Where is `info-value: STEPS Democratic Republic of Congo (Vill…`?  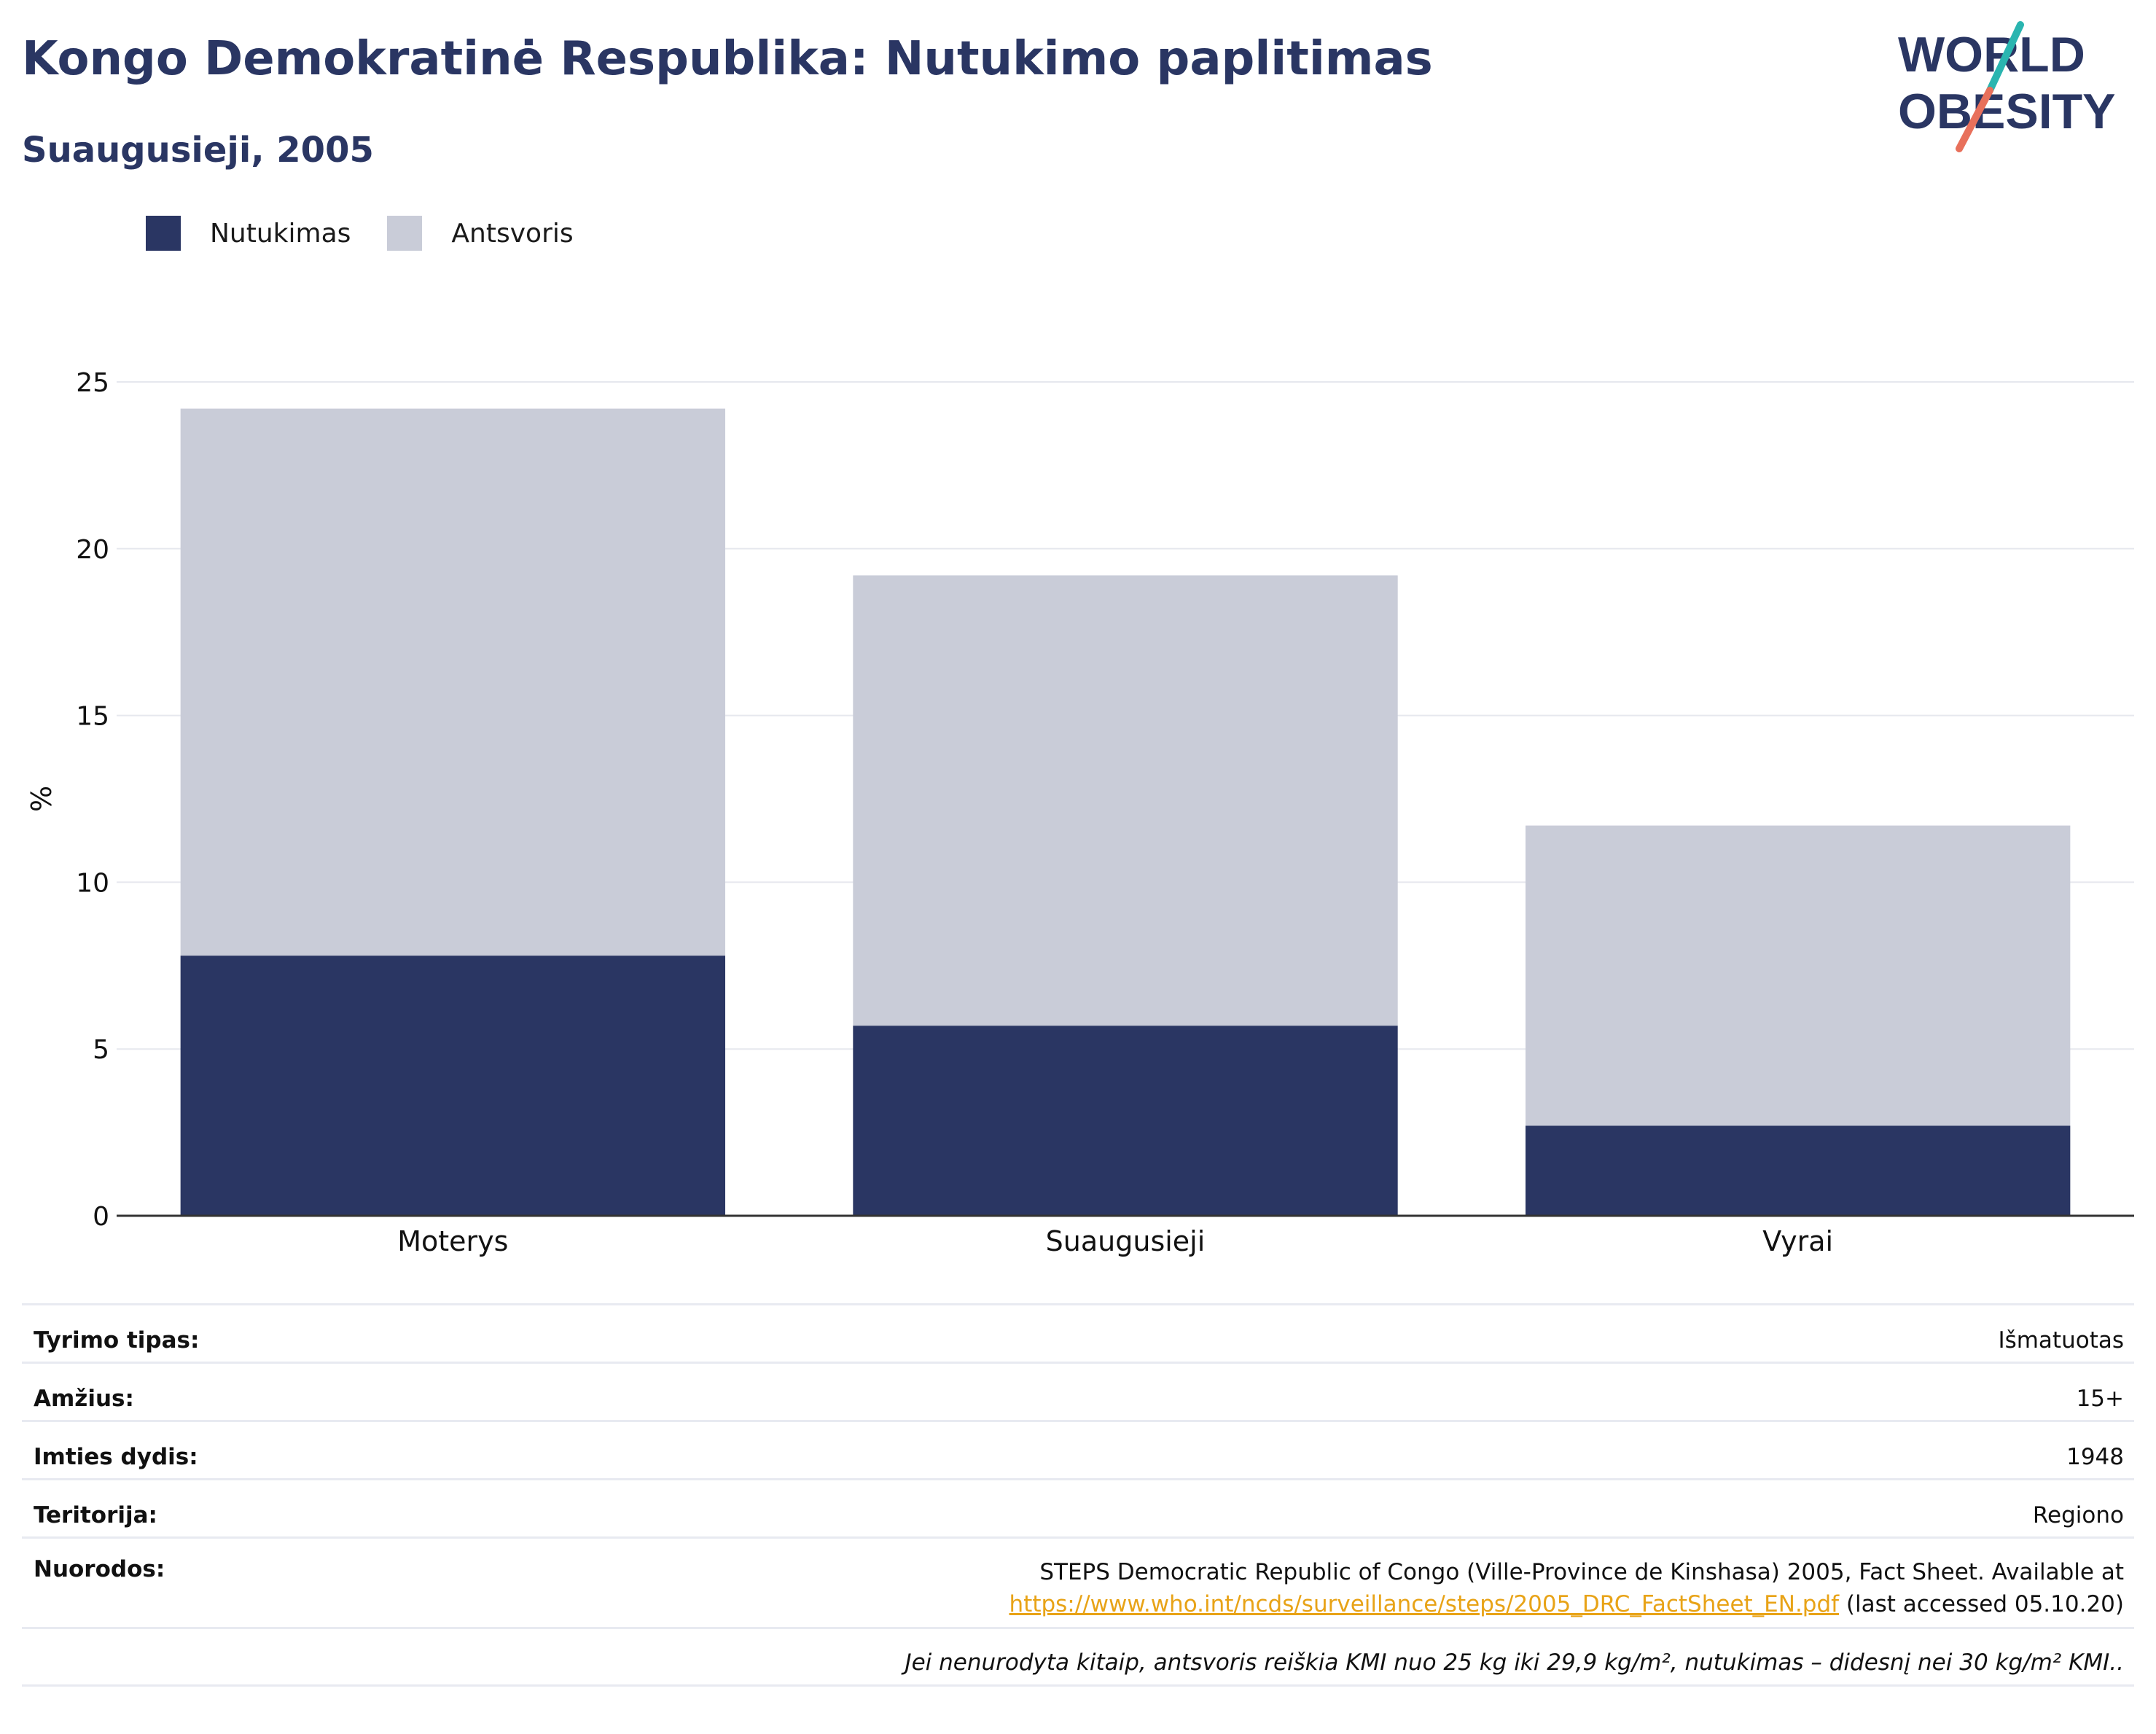
info-value: STEPS Democratic Republic of Congo (Vill… is located at coordinates (1571, 1588).